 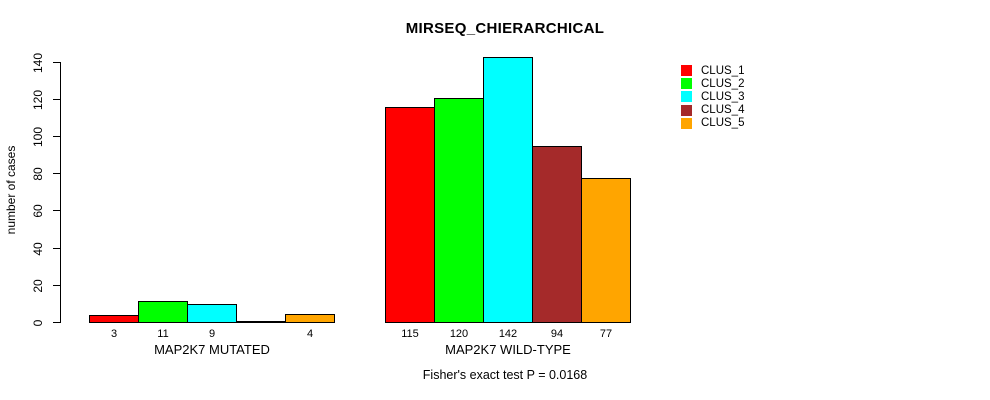 What do you see at coordinates (38, 173) in the screenshot?
I see `y-tick-label: 80` at bounding box center [38, 173].